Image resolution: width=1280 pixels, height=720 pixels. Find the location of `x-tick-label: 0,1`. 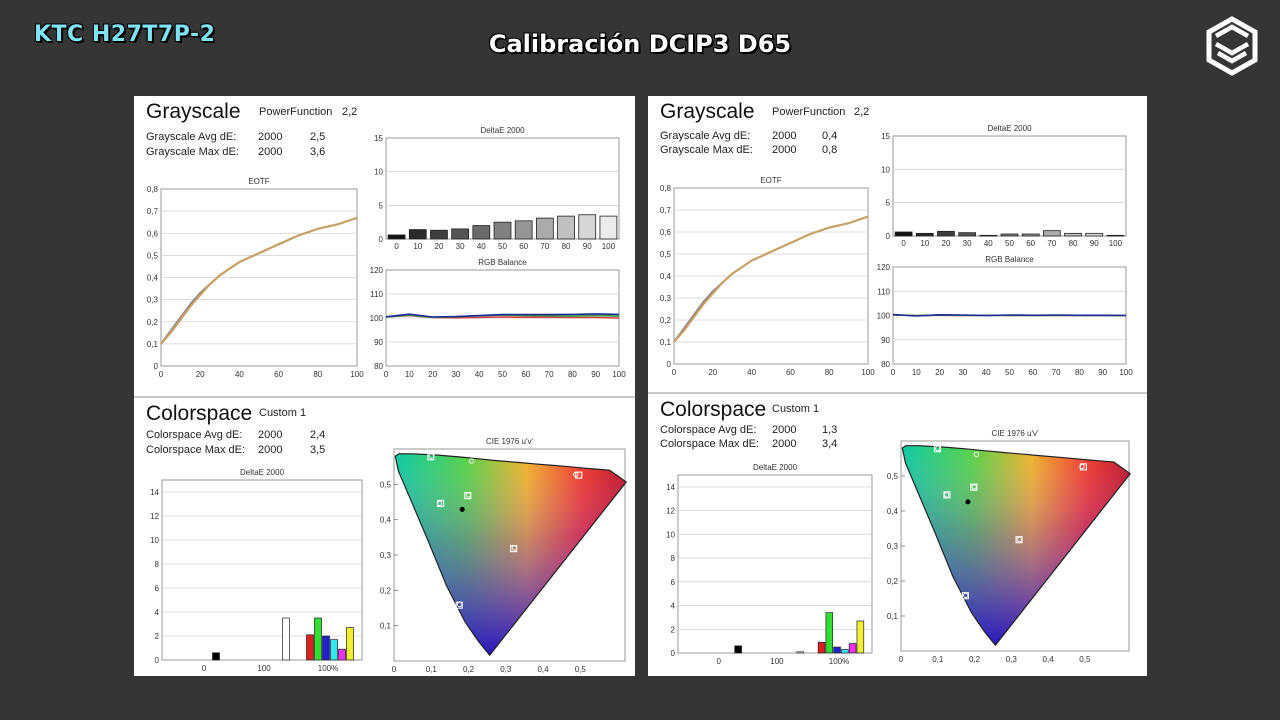

x-tick-label: 0,1 is located at coordinates (432, 669).